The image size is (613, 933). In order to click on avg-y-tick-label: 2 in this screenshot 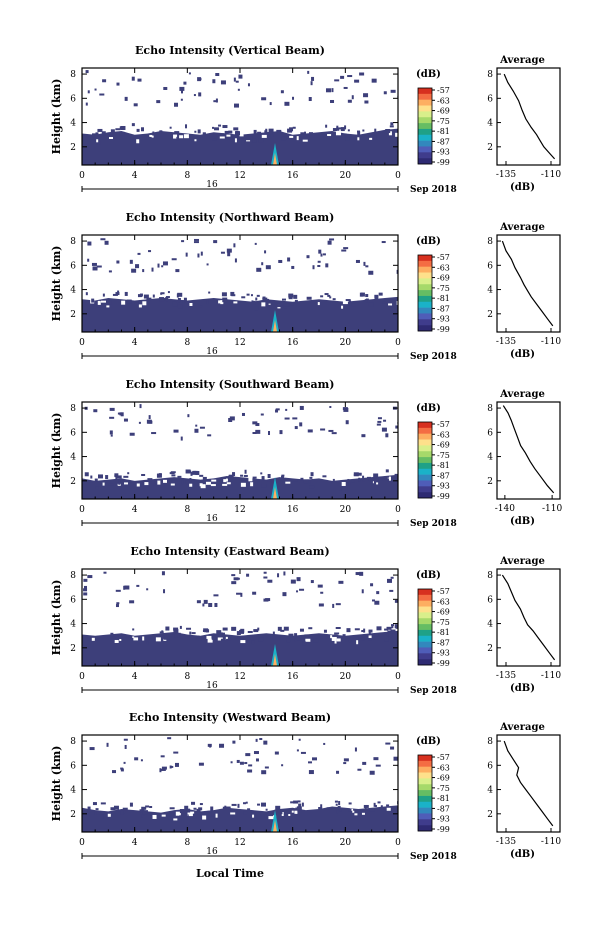, I will do `click(490, 482)`.